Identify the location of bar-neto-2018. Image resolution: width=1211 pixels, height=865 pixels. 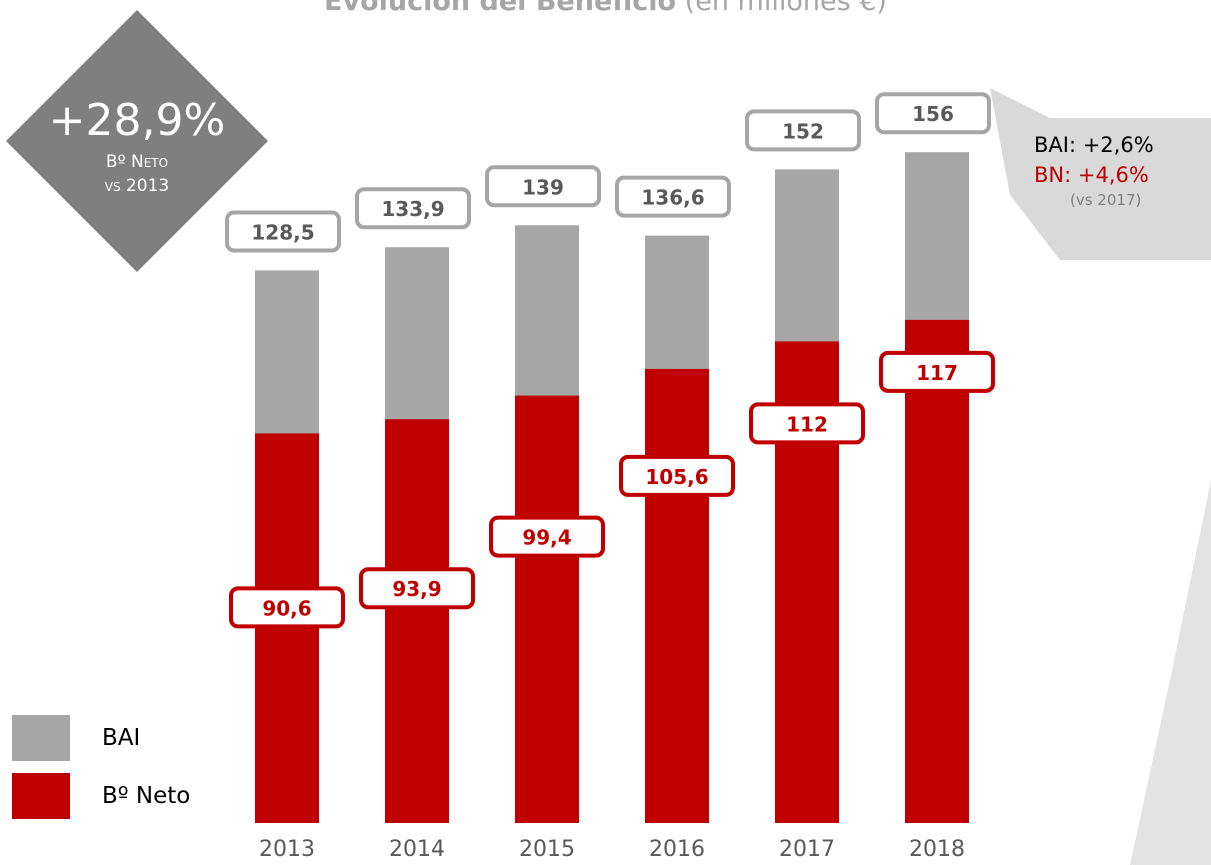
(937, 571).